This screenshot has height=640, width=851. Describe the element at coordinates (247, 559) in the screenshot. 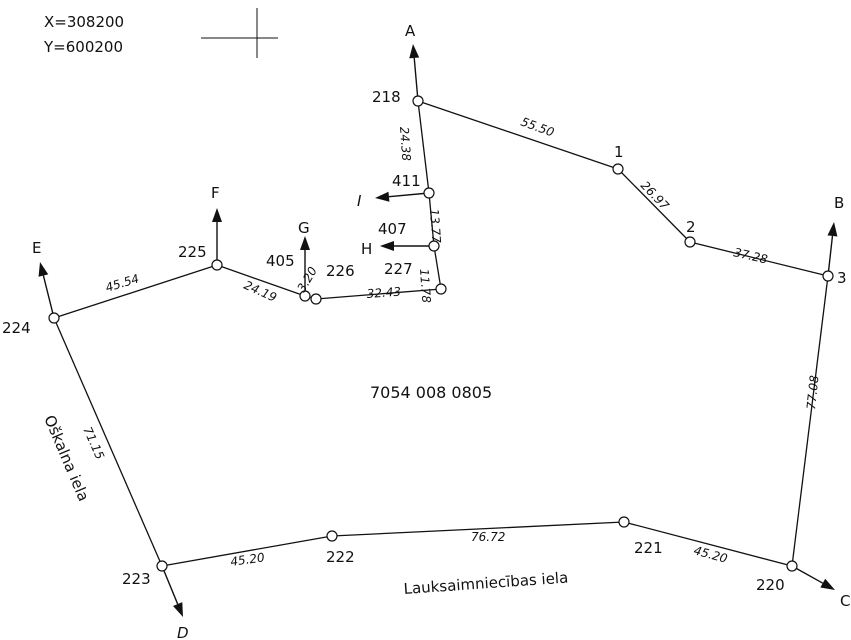

I see `distance-label-222-223: 45.20` at that location.